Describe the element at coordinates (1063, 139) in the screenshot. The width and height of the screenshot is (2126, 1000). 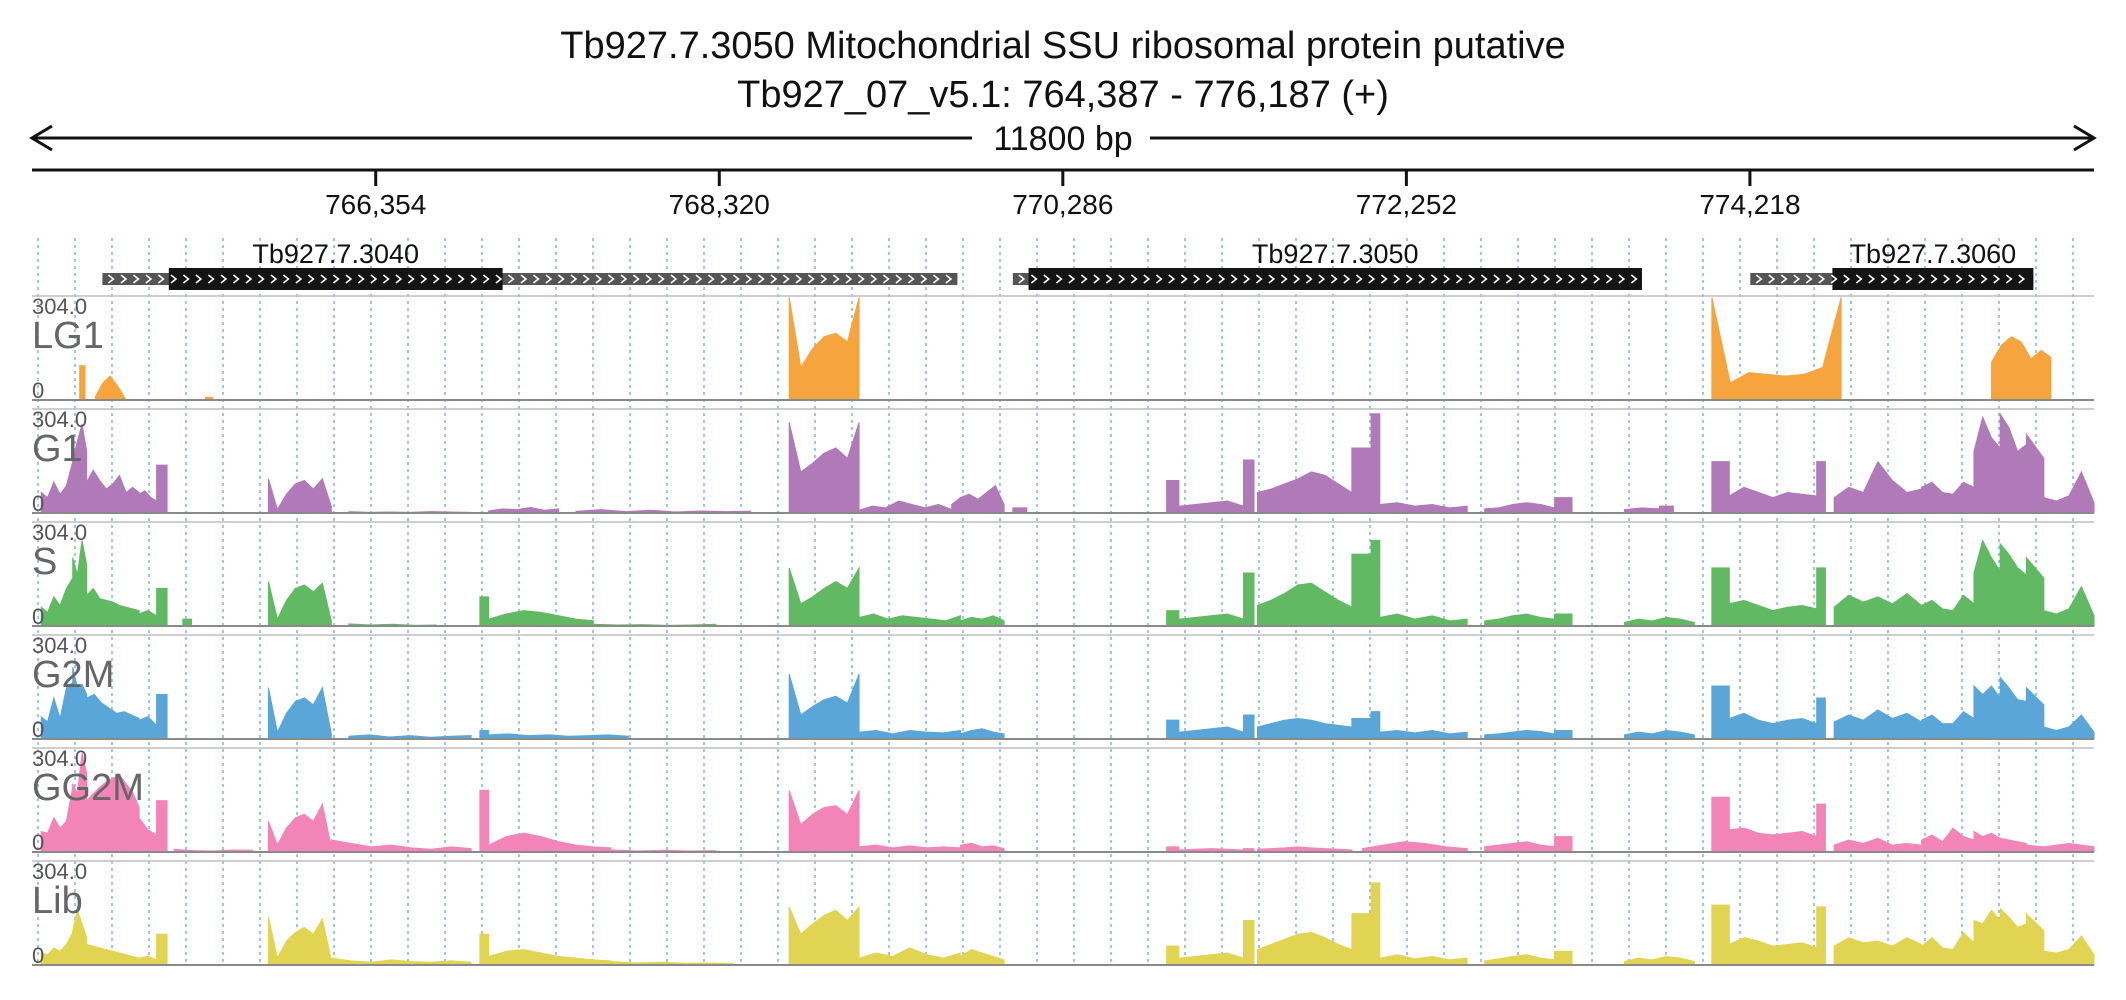
I see `span-arrow: 11800 bp` at that location.